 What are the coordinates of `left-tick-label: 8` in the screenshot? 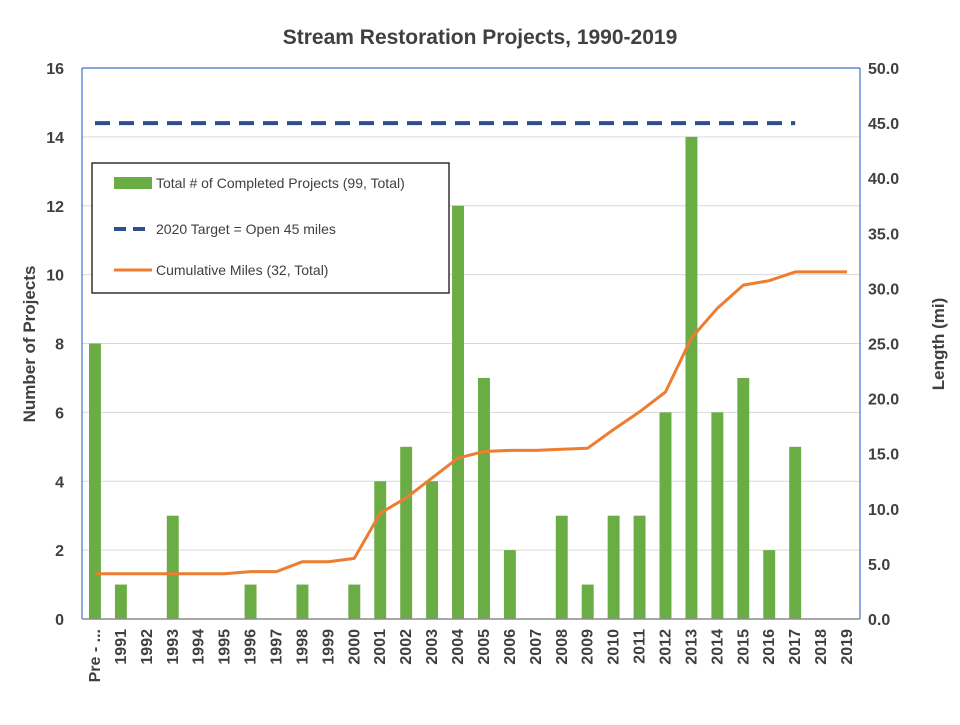 It's located at (59, 345).